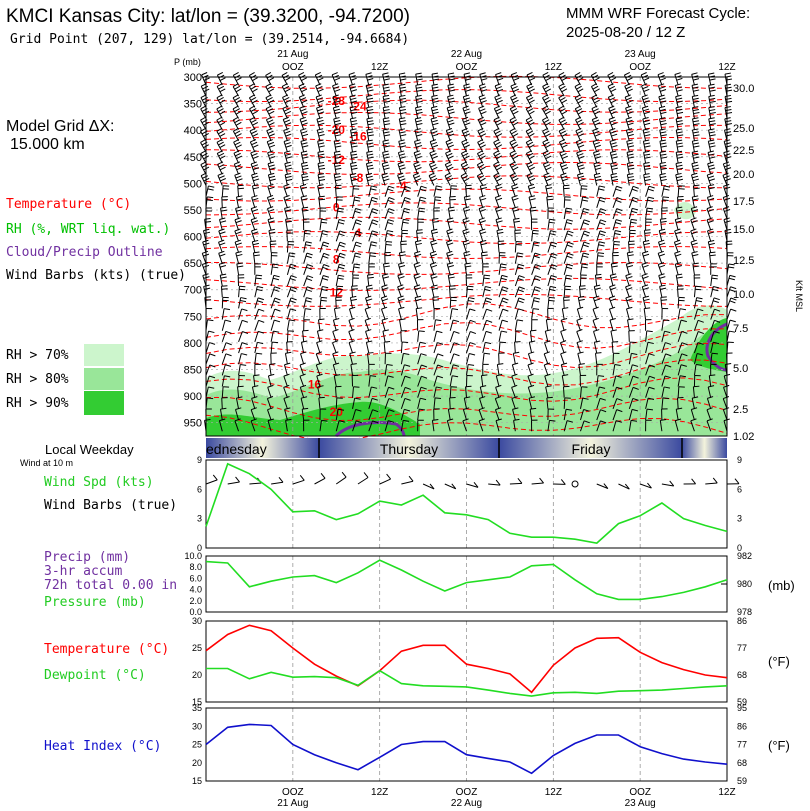  Describe the element at coordinates (466, 503) in the screenshot. I see `series-line` at that location.